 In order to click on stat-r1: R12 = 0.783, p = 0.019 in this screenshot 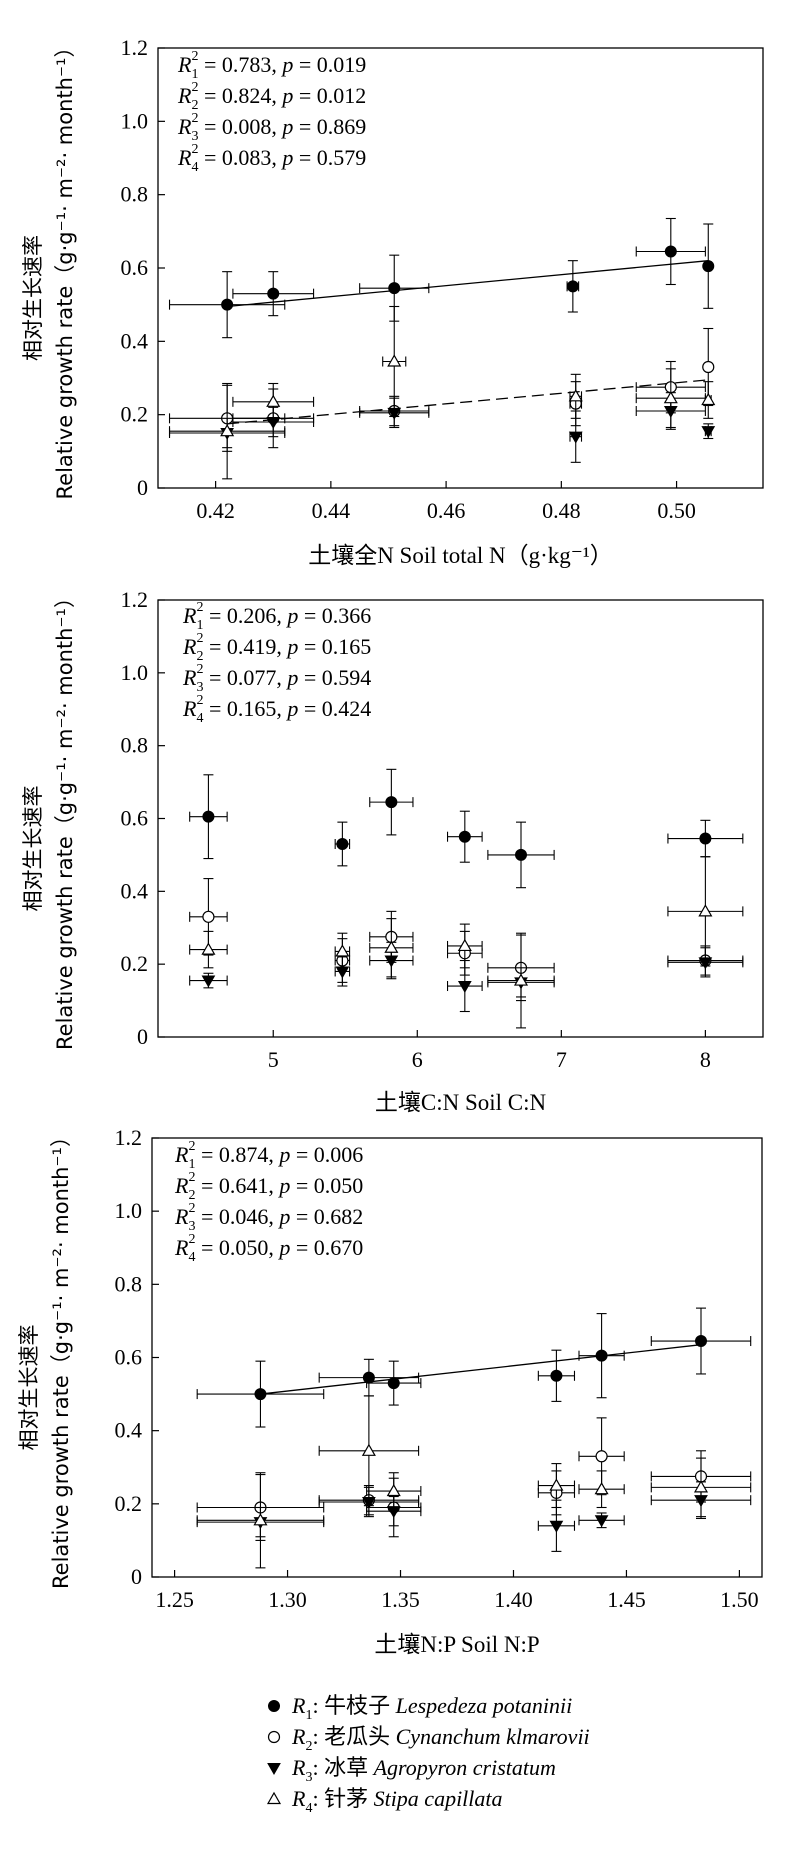, I will do `click(271, 65)`.